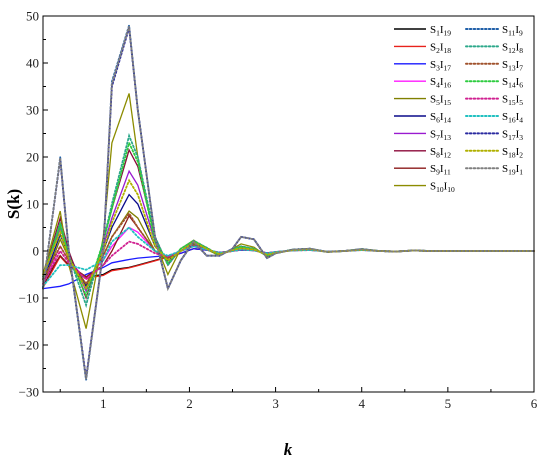 The width and height of the screenshot is (550, 465). Describe the element at coordinates (512, 83) in the screenshot. I see `legend-label-s14i6: S14I6` at that location.